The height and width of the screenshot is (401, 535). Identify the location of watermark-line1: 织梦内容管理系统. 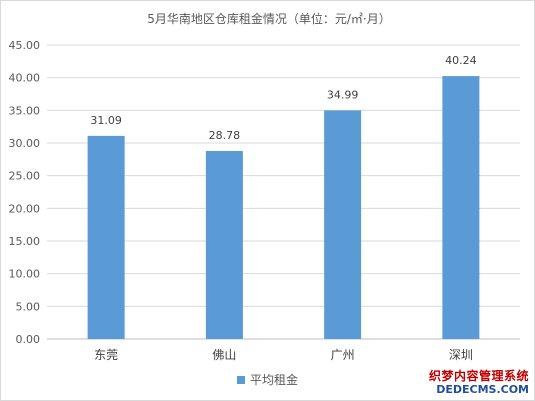
(478, 376).